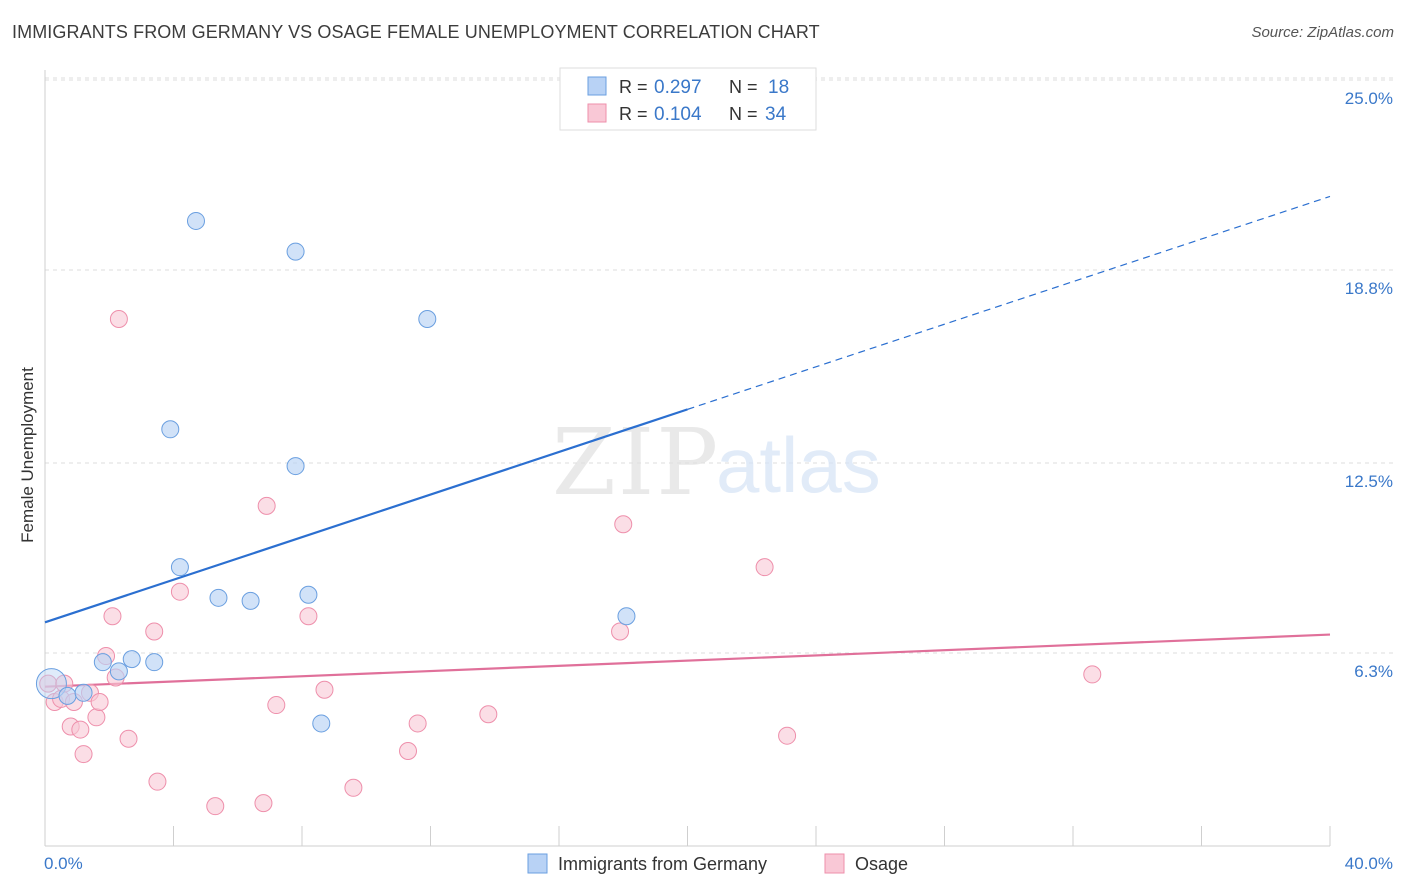 The height and width of the screenshot is (892, 1406). Describe the element at coordinates (597, 113) in the screenshot. I see `legend-swatch-osage` at that location.